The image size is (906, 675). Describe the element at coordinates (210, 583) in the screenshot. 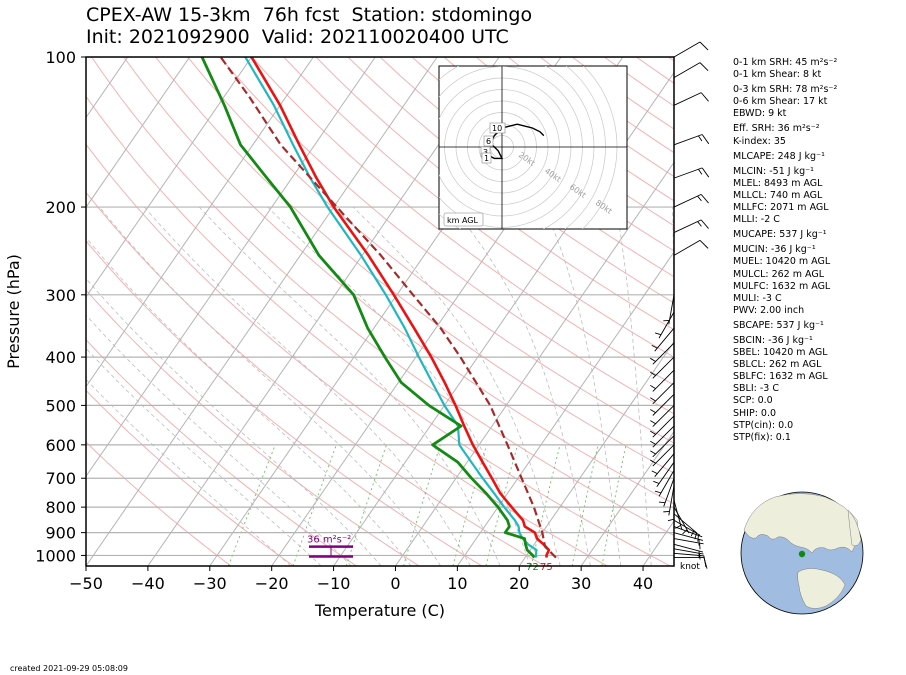

I see `x-tick-label: −30` at that location.